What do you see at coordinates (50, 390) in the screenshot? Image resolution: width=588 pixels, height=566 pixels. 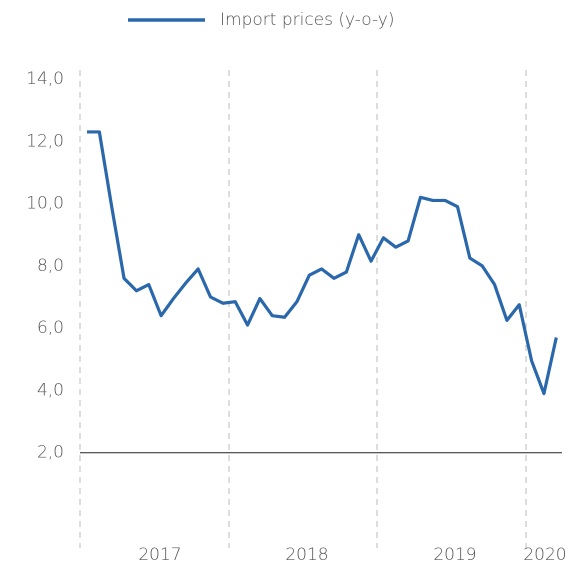 I see `y-tick-label: 4,0` at bounding box center [50, 390].